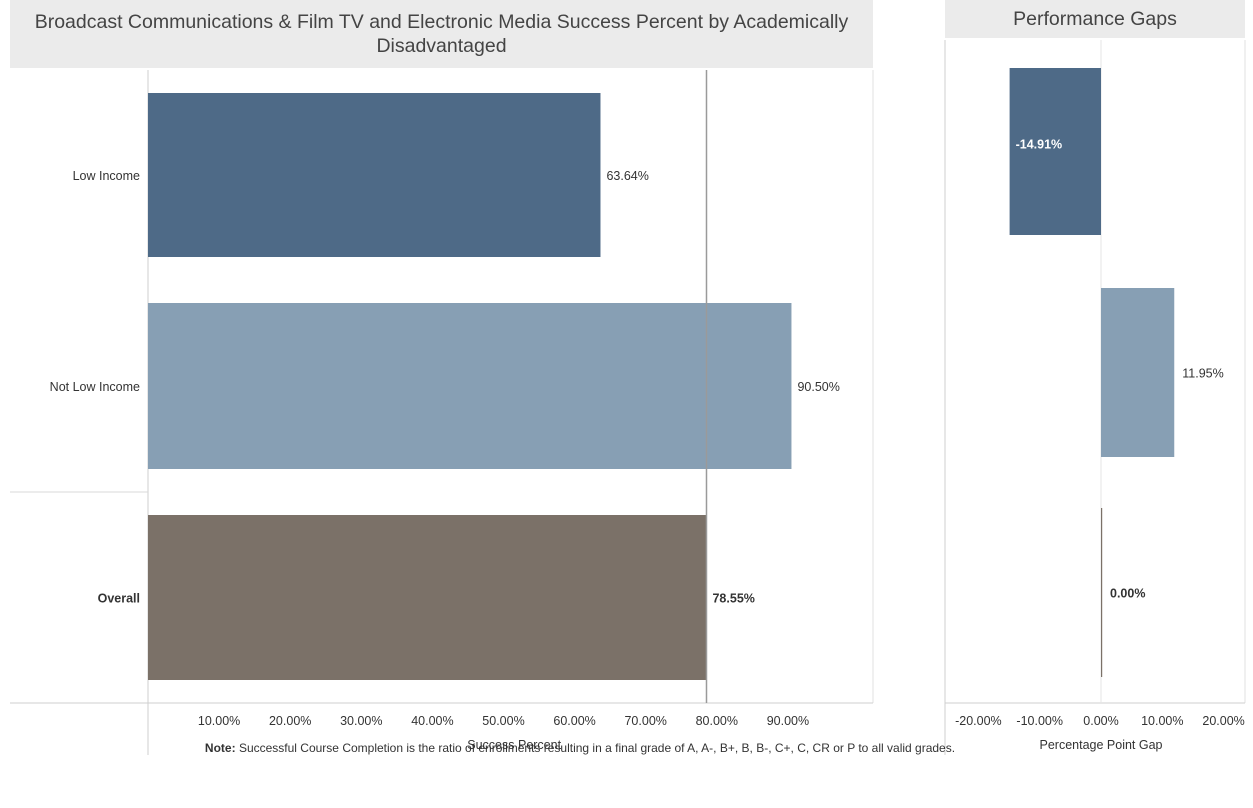 This screenshot has width=1253, height=808. Describe the element at coordinates (1095, 19) in the screenshot. I see `gaps-chart-title: Performance Gaps` at that location.